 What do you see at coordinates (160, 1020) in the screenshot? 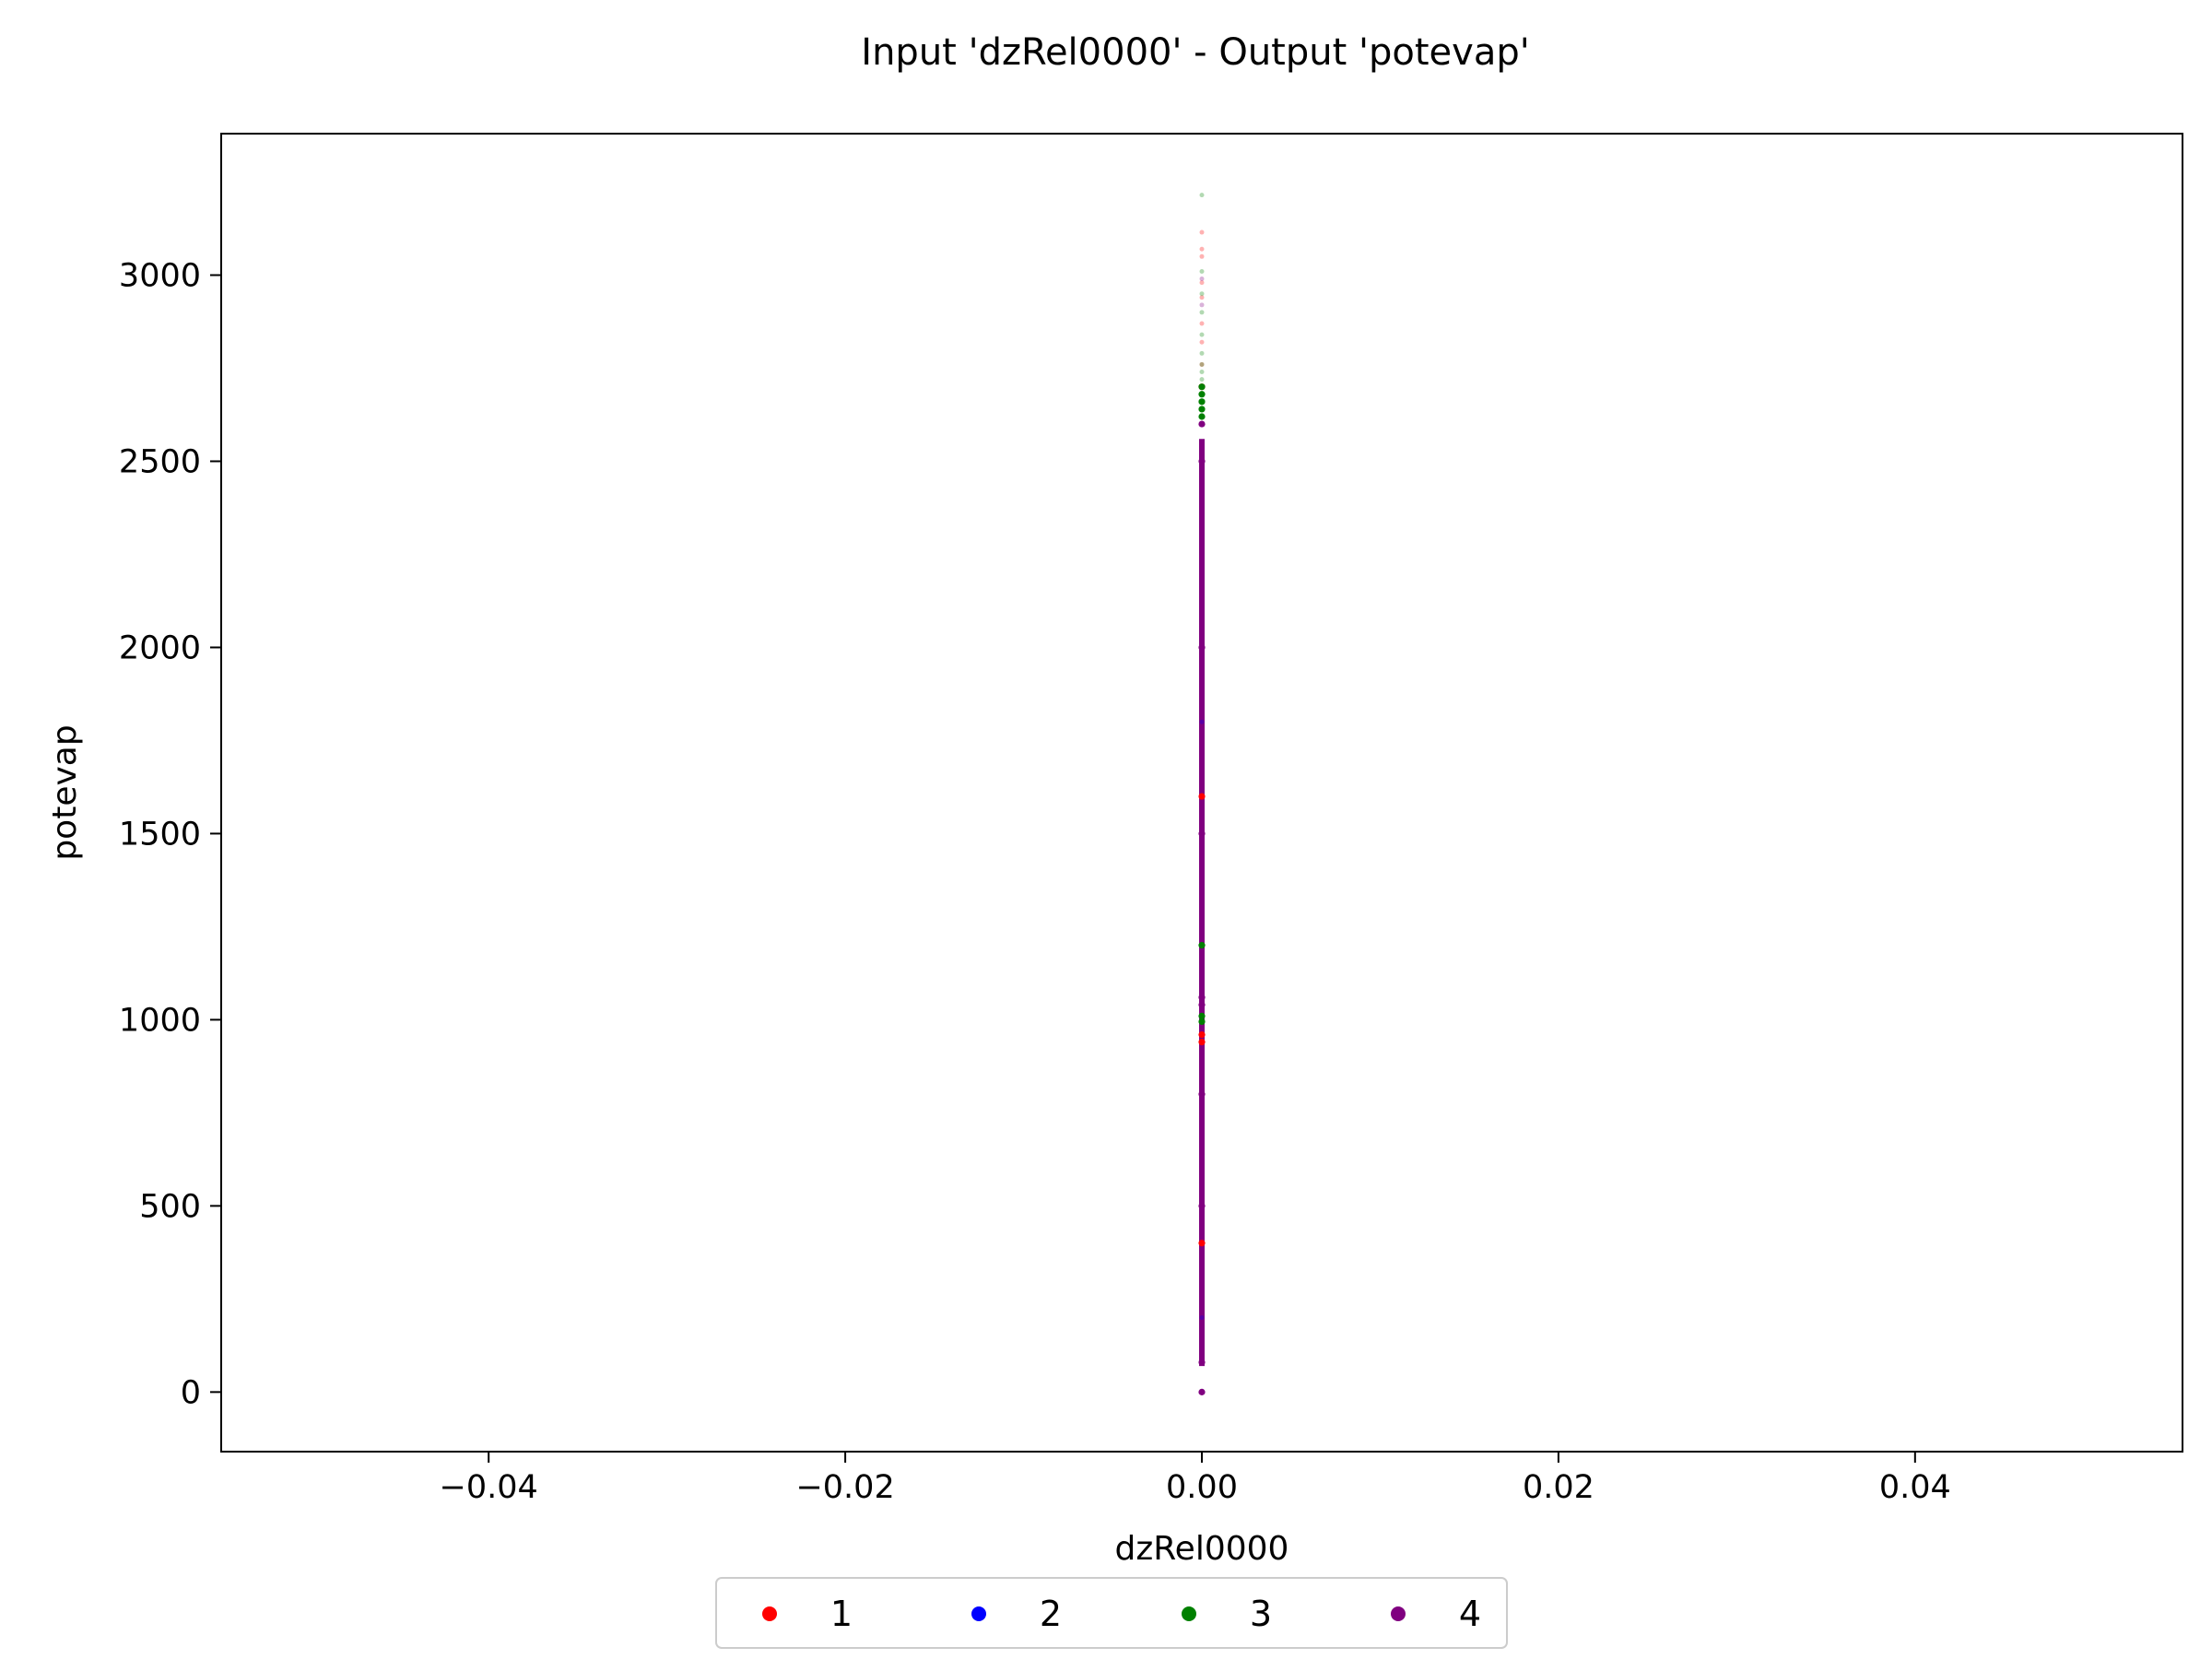
I see `y-tick-label: 1000` at bounding box center [160, 1020].